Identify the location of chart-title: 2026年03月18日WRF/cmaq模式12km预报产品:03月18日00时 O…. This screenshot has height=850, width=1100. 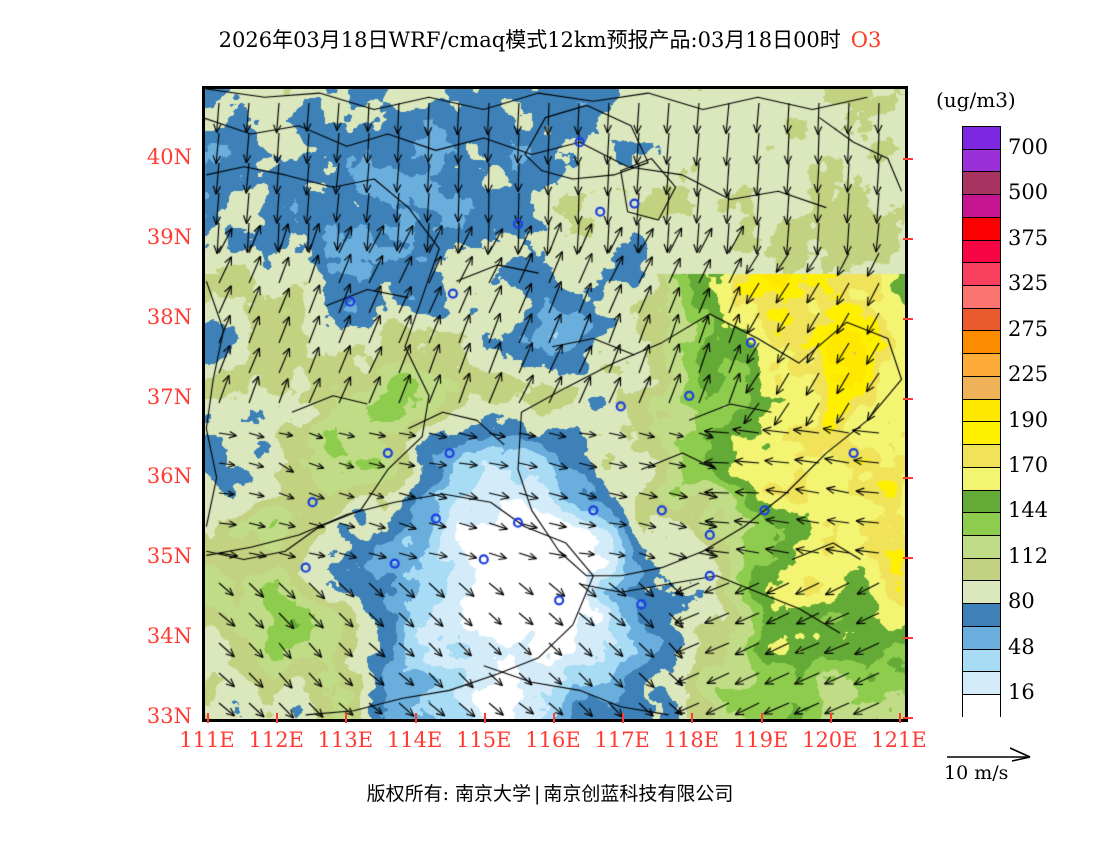
(550, 39).